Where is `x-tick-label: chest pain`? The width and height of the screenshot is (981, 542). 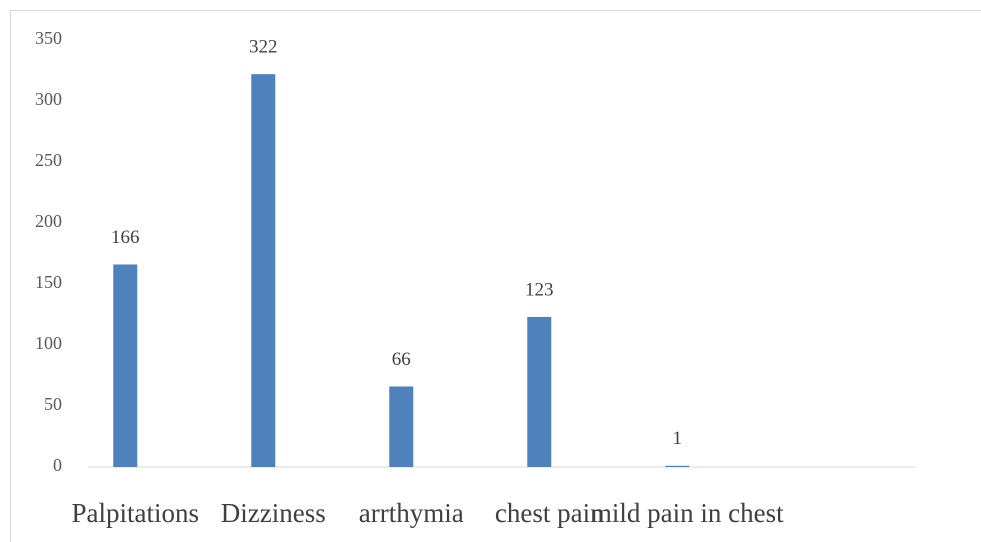 x-tick-label: chest pain is located at coordinates (549, 513).